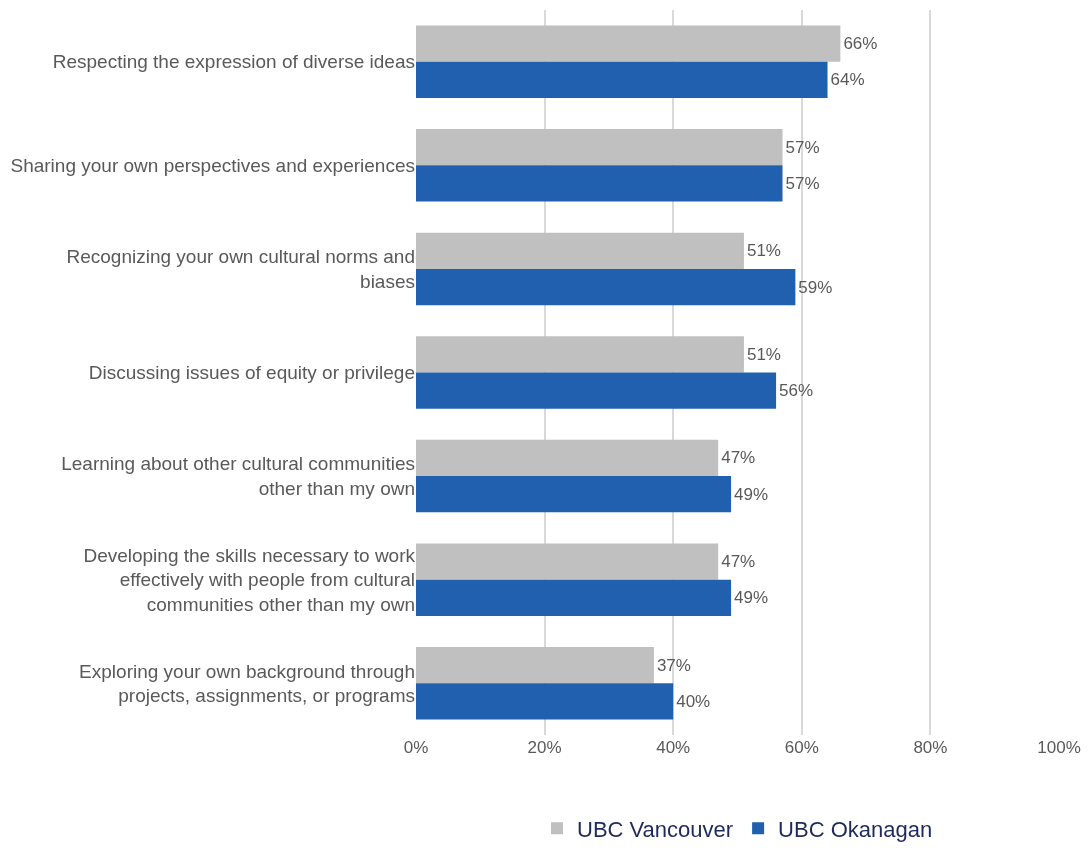 Image resolution: width=1091 pixels, height=860 pixels. What do you see at coordinates (796, 391) in the screenshot?
I see `data-label: 56%` at bounding box center [796, 391].